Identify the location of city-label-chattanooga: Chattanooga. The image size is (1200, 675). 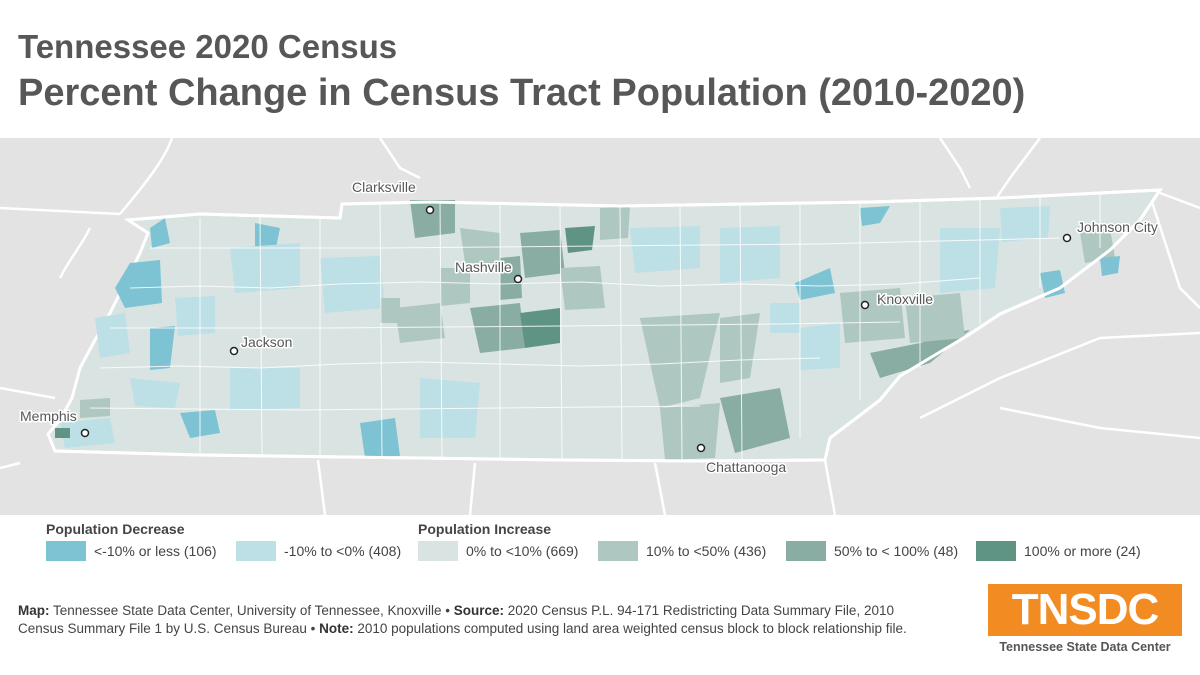
(746, 467).